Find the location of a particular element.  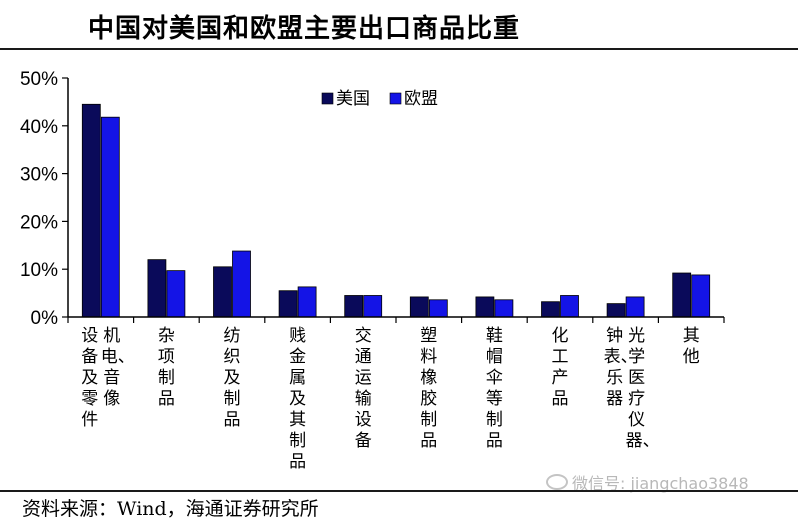

watermark-text: 微信号: jiangchao3848 is located at coordinates (660, 483).